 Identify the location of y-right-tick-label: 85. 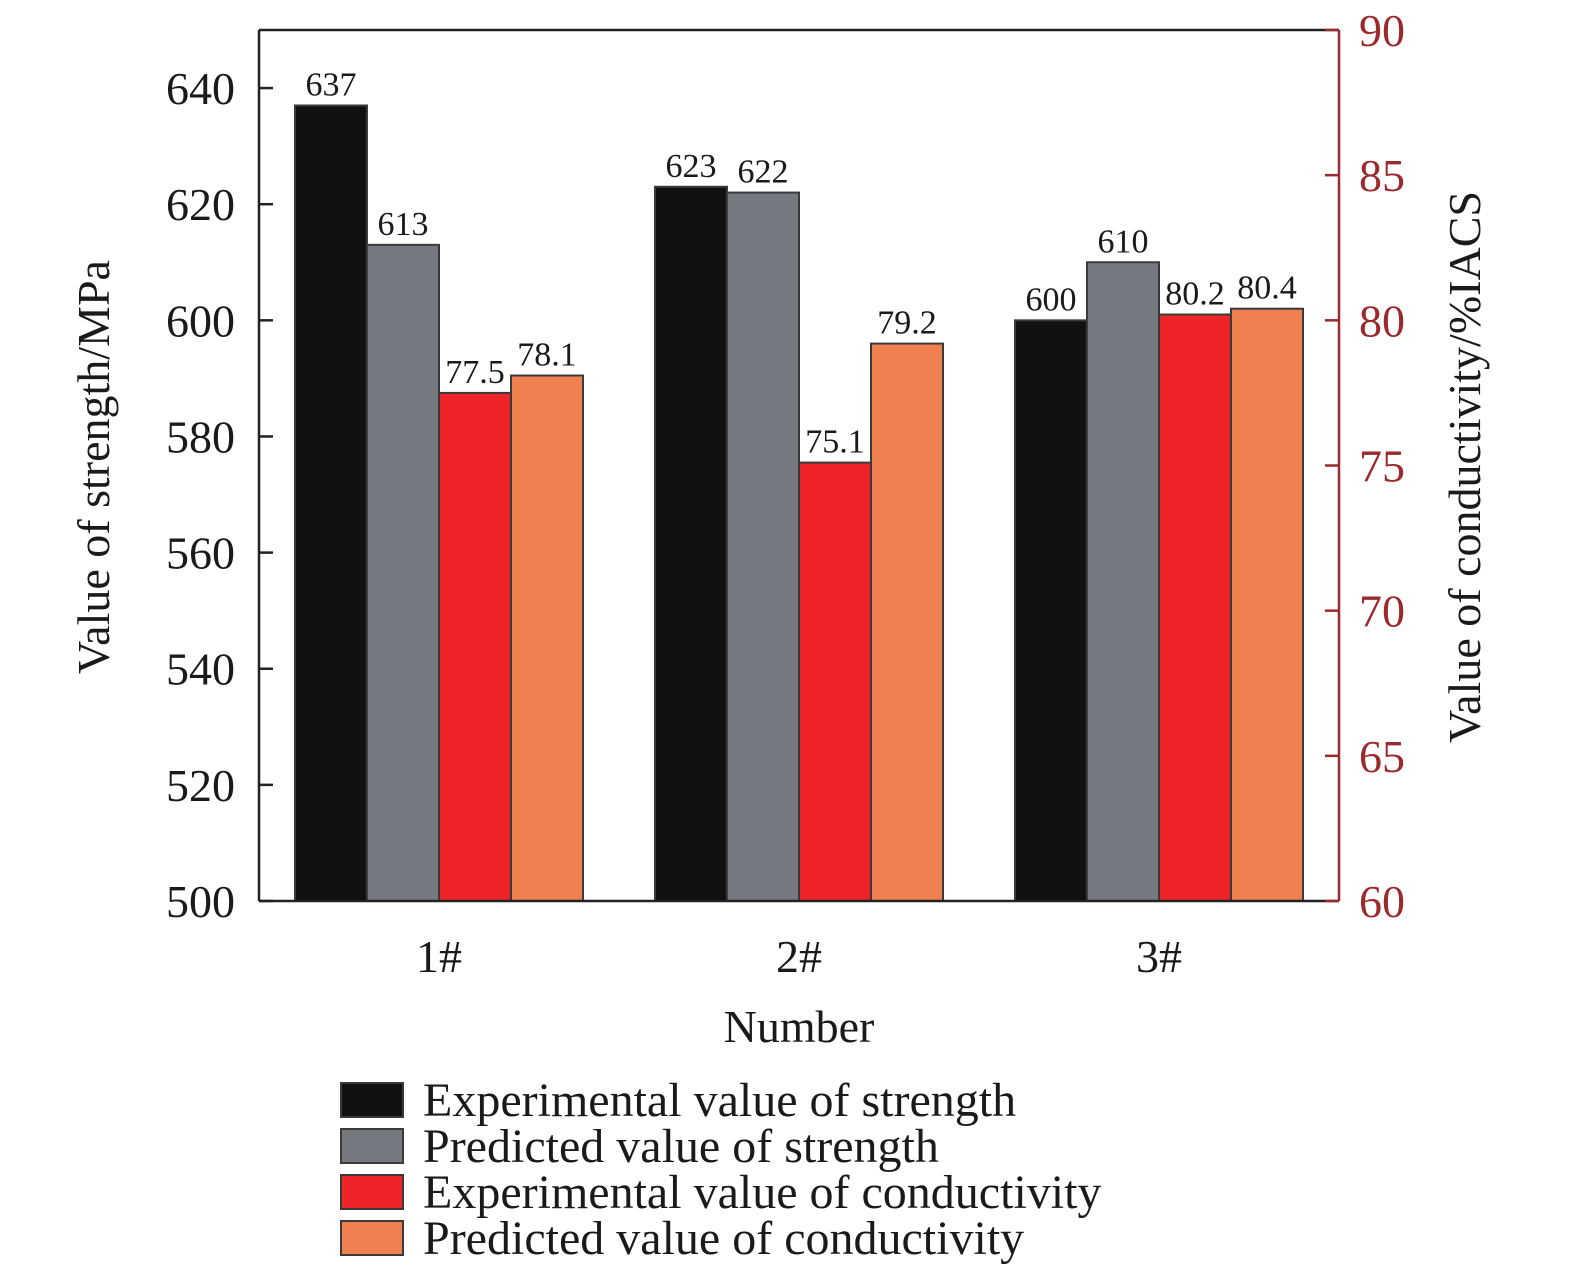
(1382, 175).